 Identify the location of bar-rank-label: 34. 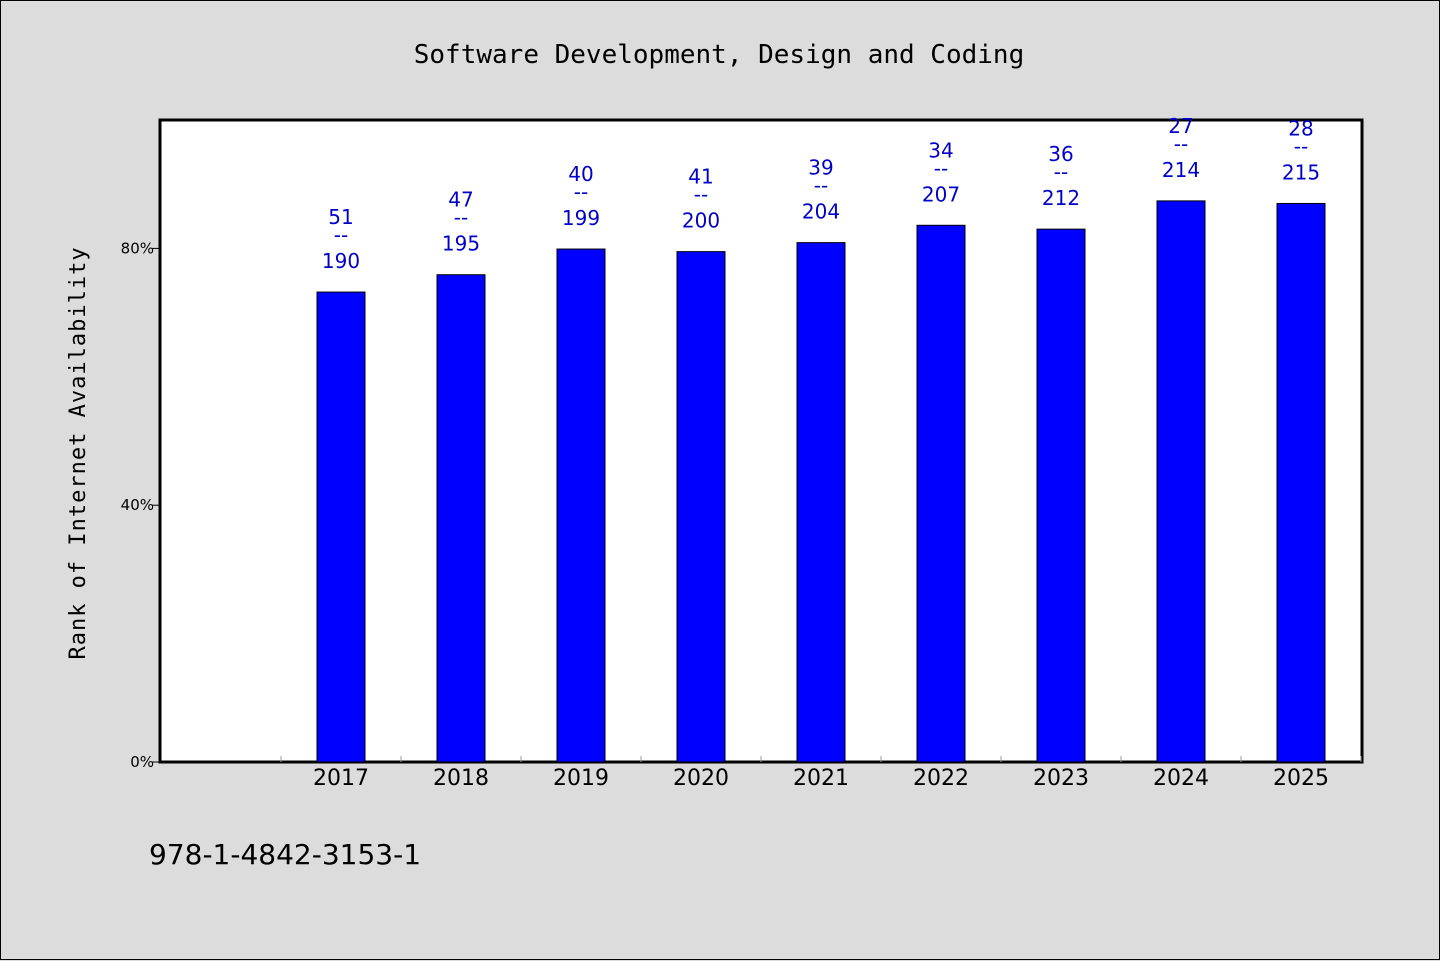
(940, 150).